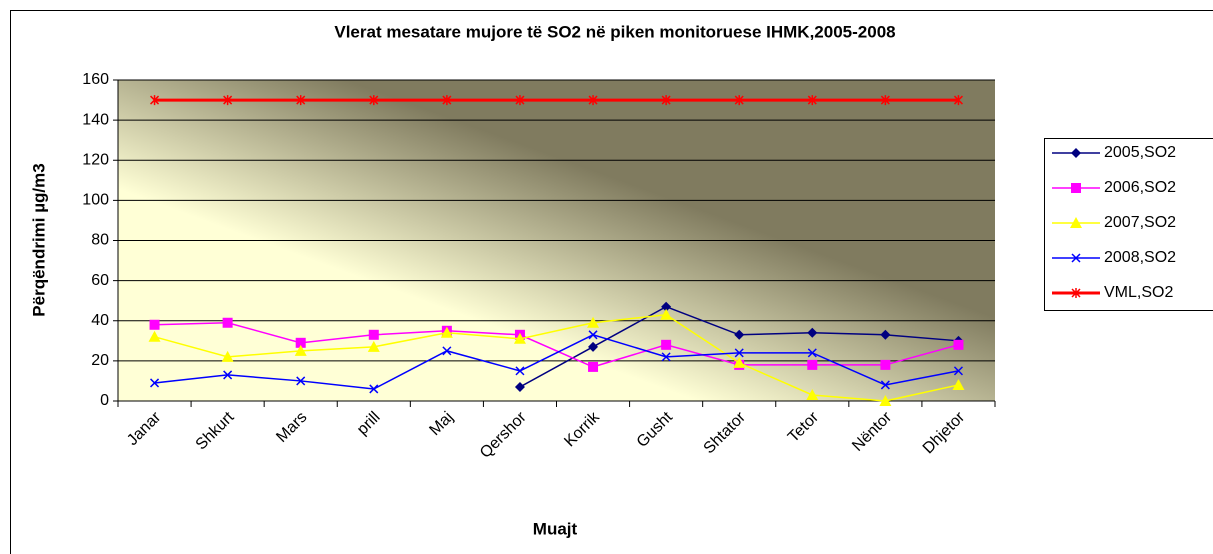  Describe the element at coordinates (100, 240) in the screenshot. I see `y-tick-label: 80` at that location.